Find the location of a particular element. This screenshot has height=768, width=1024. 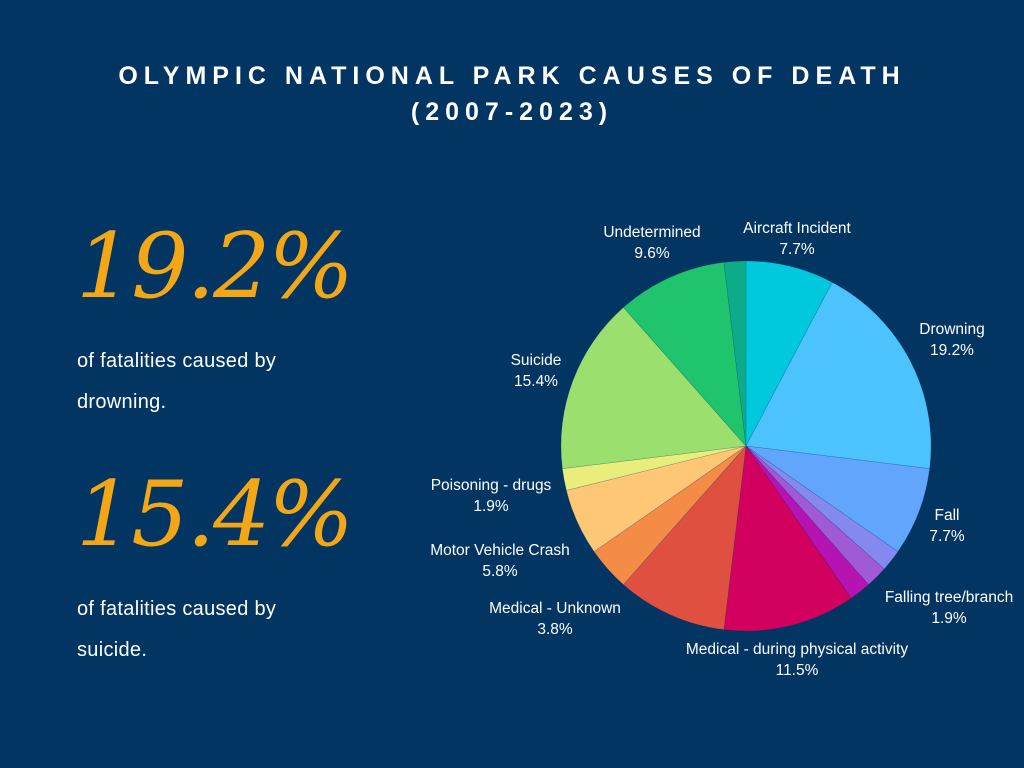

pie-slice-fall is located at coordinates (837, 499).